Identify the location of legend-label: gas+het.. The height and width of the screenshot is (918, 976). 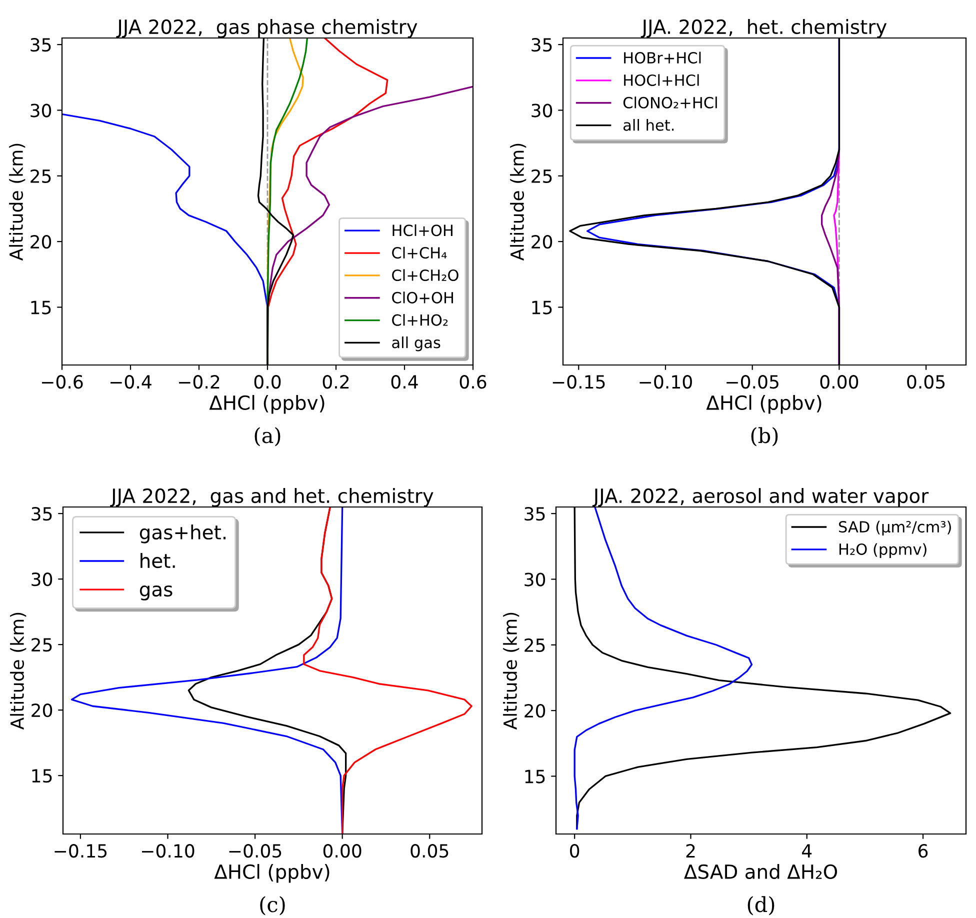
(183, 534).